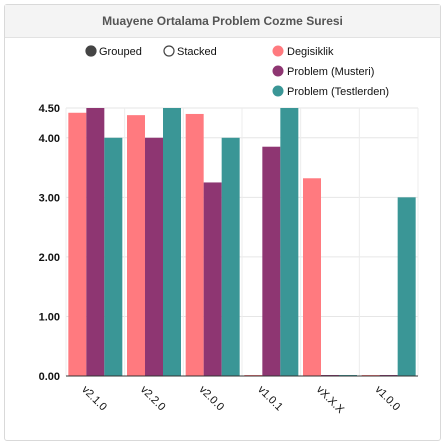 The image size is (445, 445). Describe the element at coordinates (278, 91) in the screenshot. I see `legend-swatch-problem-testlerden` at that location.